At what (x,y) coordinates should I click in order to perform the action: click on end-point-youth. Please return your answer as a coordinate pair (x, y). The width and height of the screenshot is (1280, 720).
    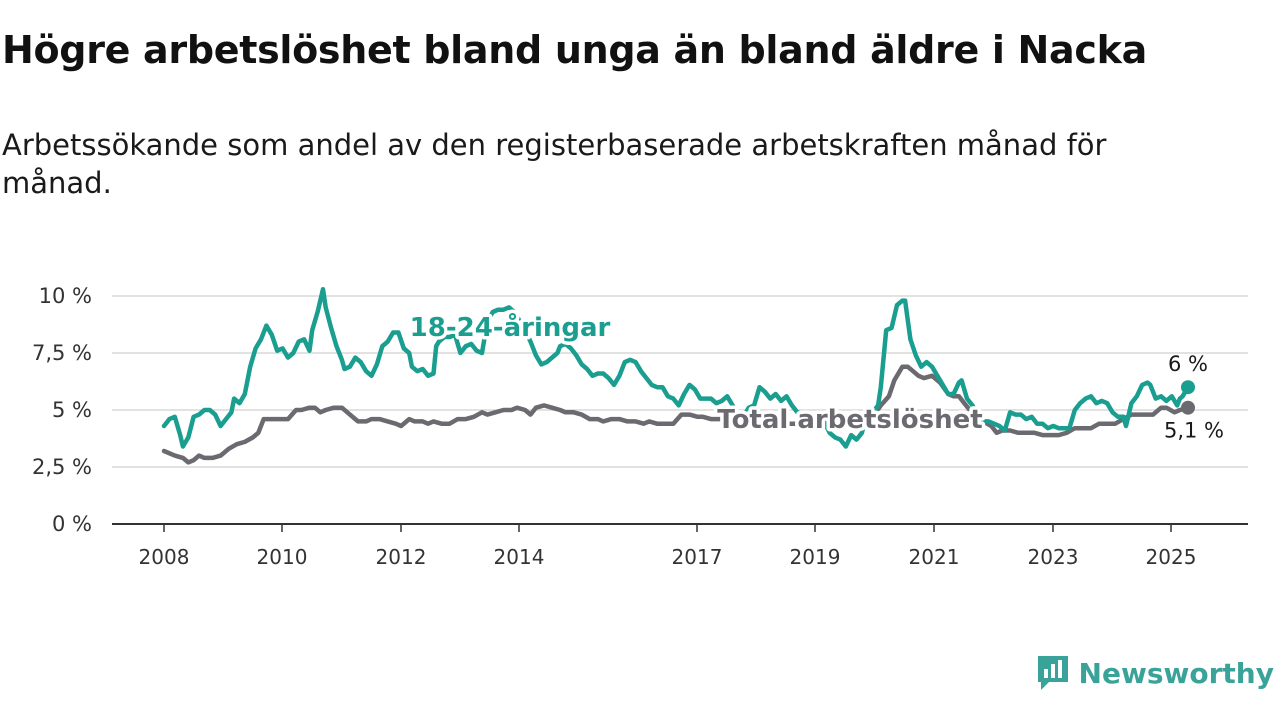
    Looking at the image, I should click on (1188, 387).